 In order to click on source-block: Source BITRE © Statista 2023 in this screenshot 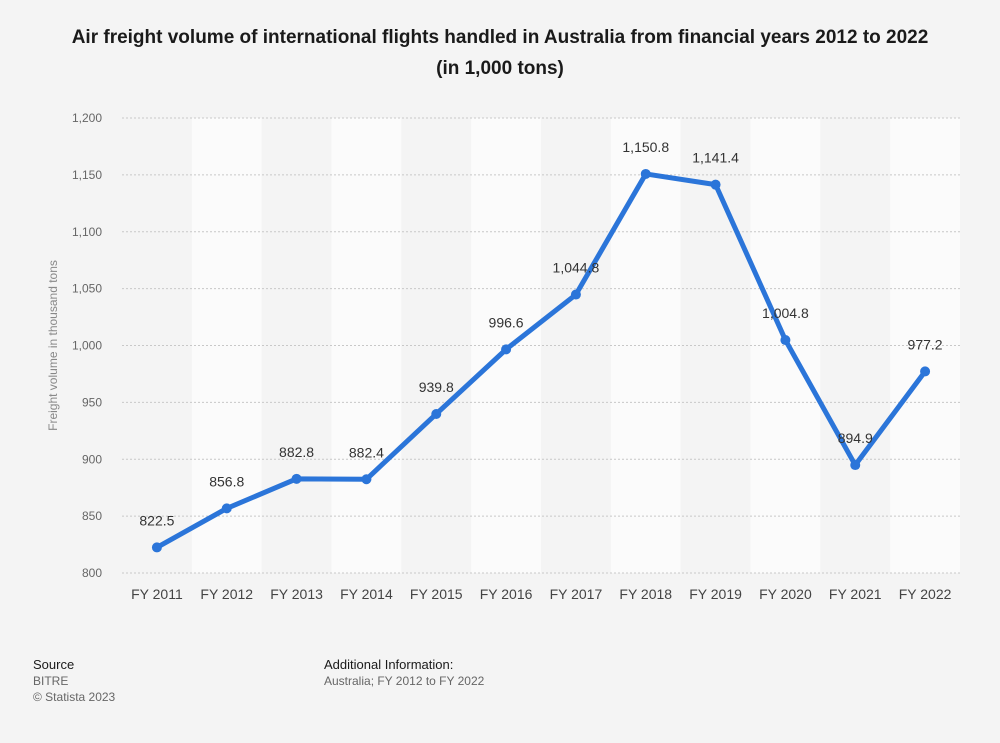, I will do `click(74, 681)`.